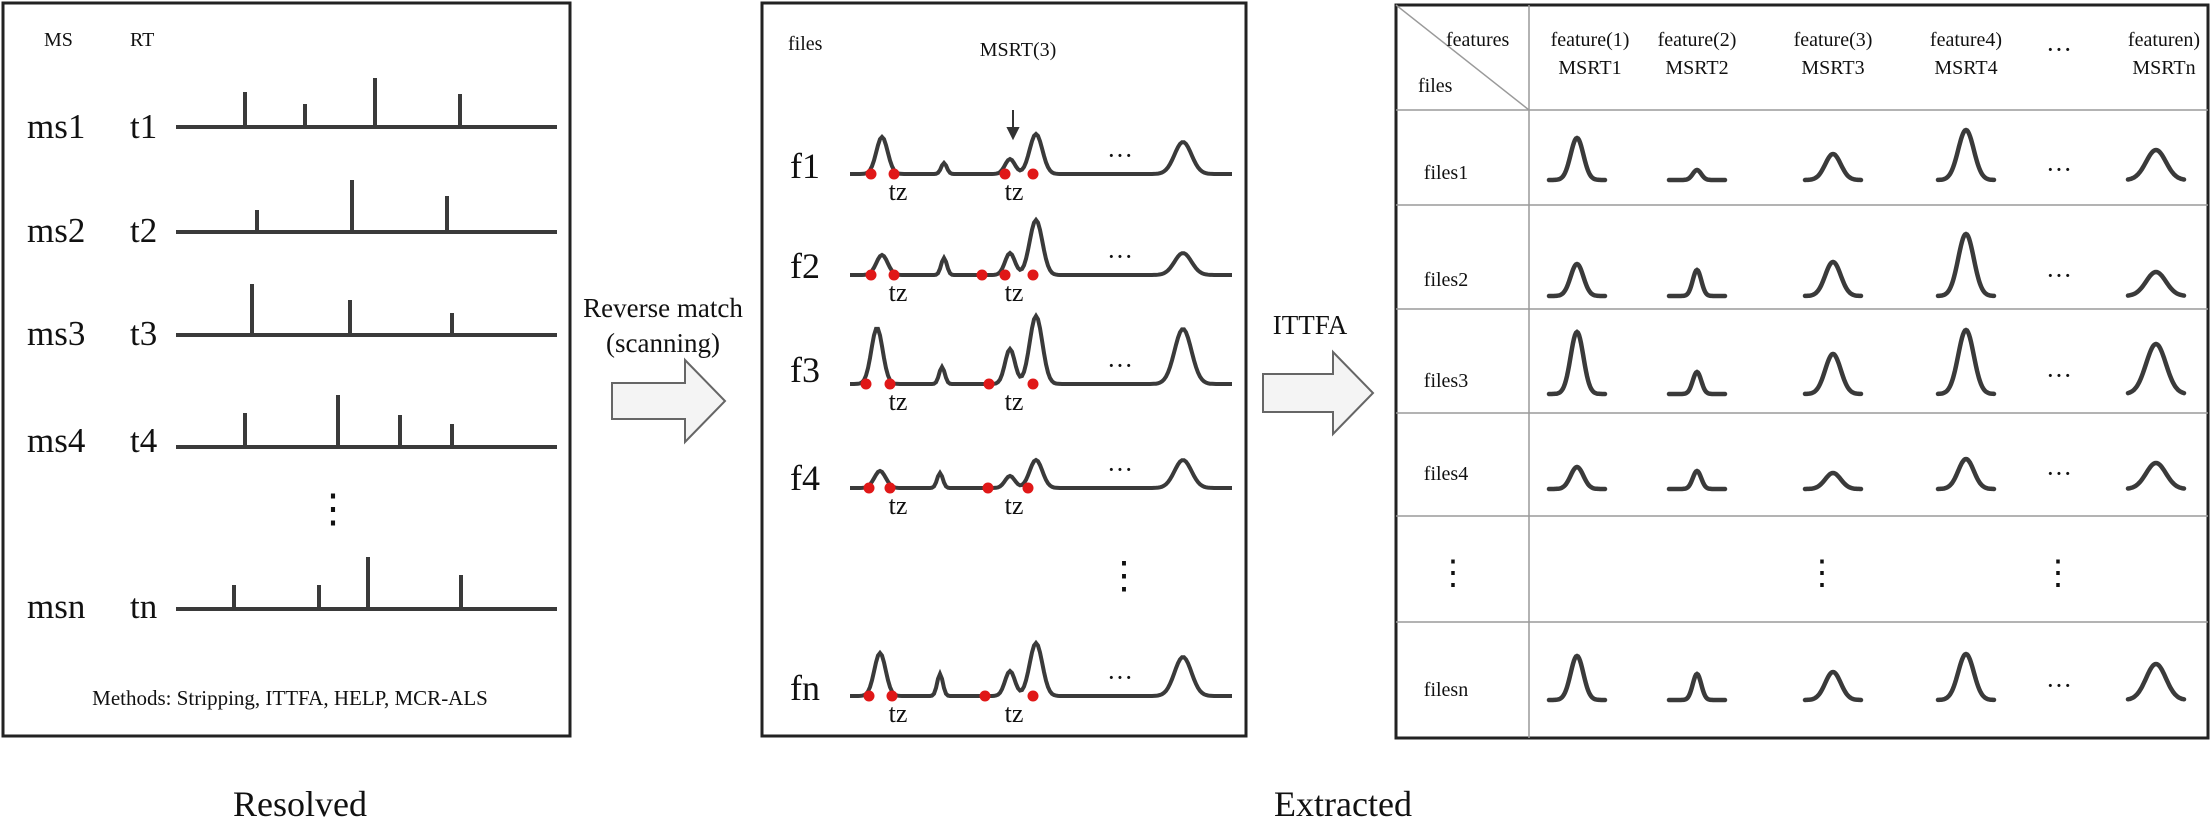 The height and width of the screenshot is (830, 2211). What do you see at coordinates (1966, 474) in the screenshot?
I see `peak-icon-r4-c4` at bounding box center [1966, 474].